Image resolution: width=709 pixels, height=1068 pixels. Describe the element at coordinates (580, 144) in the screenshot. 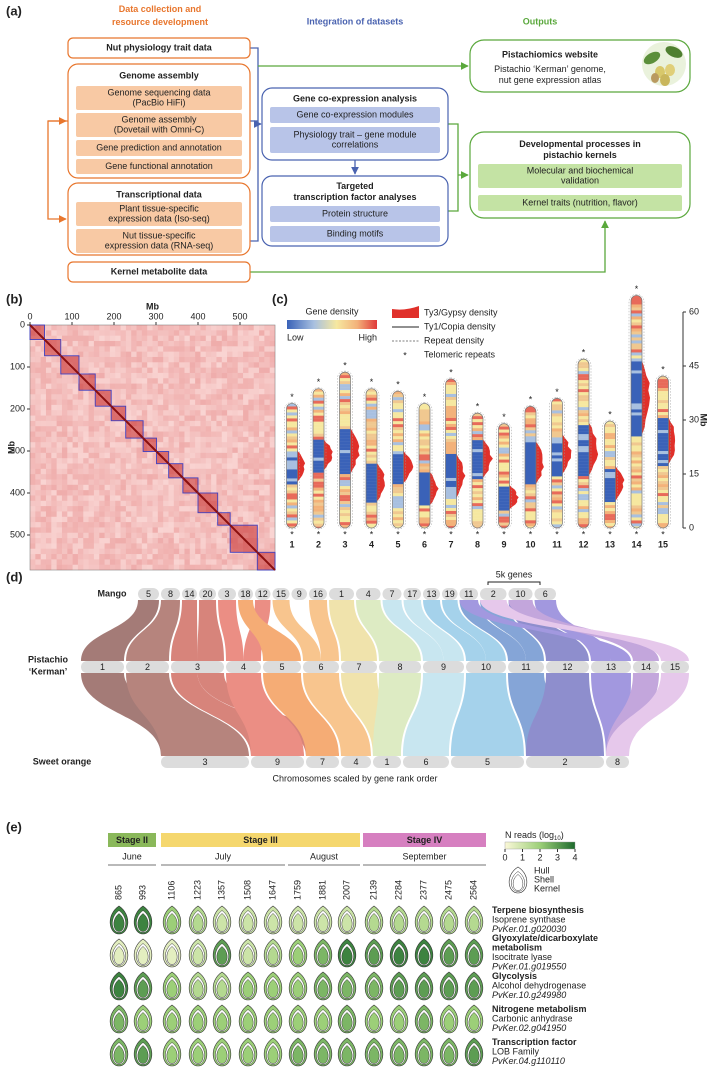

I see `box-title: Developmental processes in` at that location.